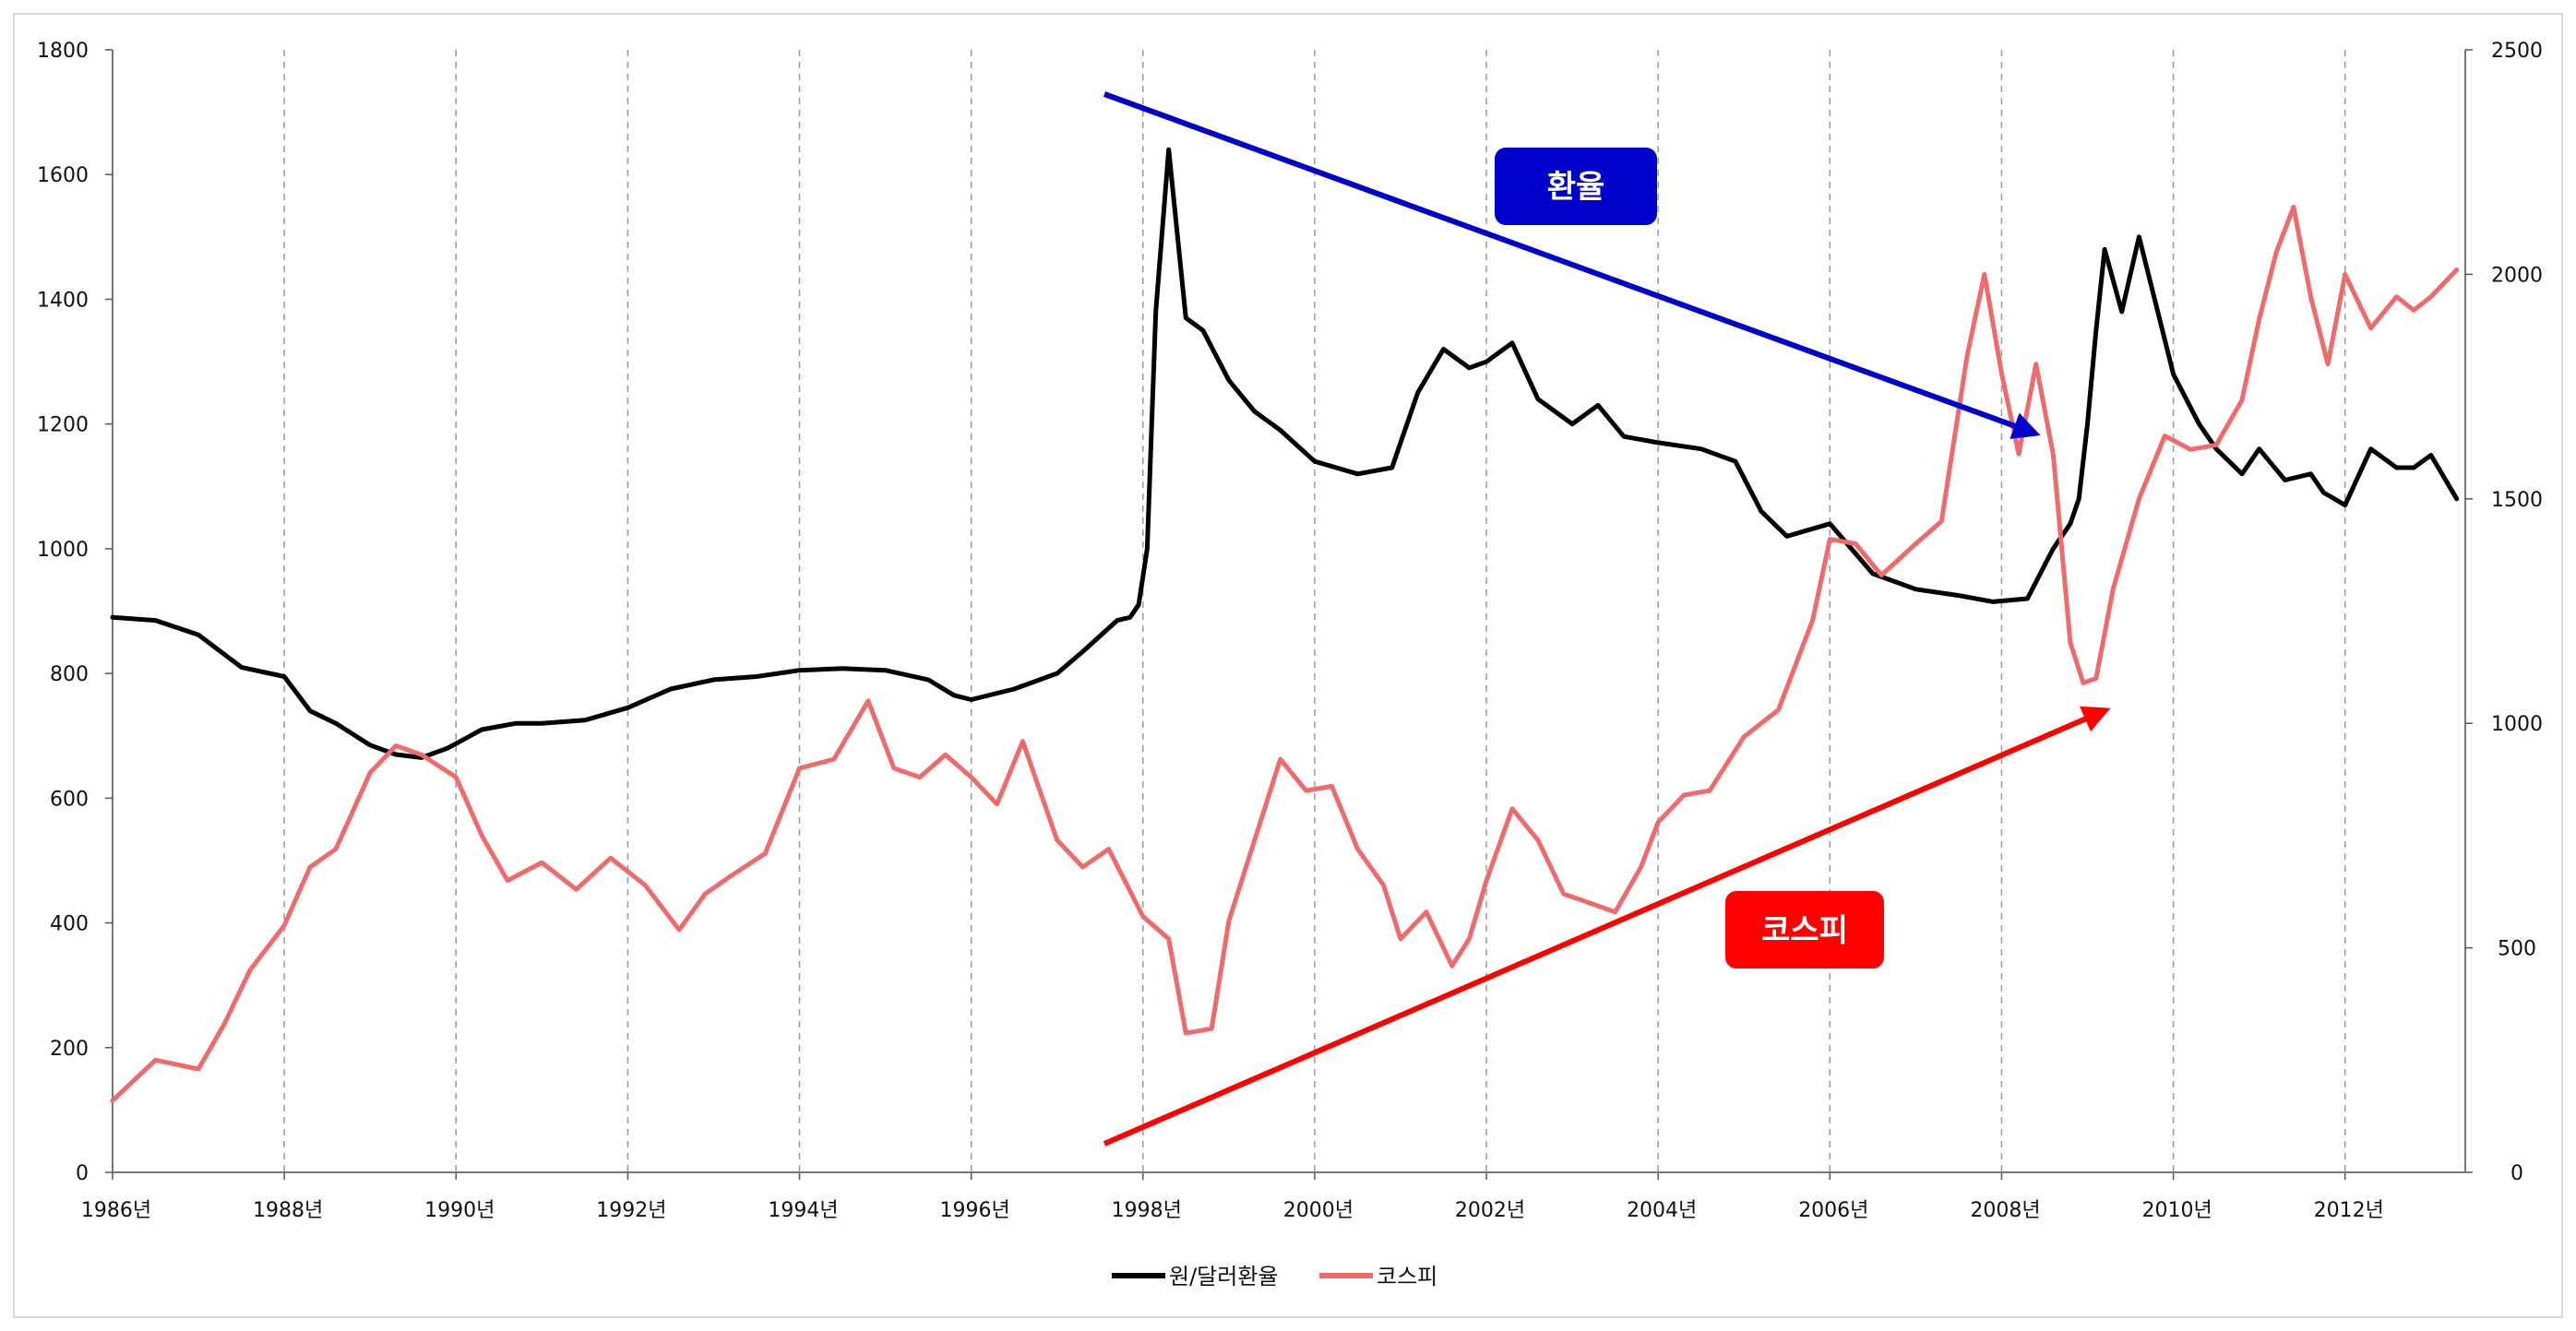 The height and width of the screenshot is (1331, 2576). Describe the element at coordinates (1490, 1211) in the screenshot. I see `x-tick-label: 2002년` at that location.